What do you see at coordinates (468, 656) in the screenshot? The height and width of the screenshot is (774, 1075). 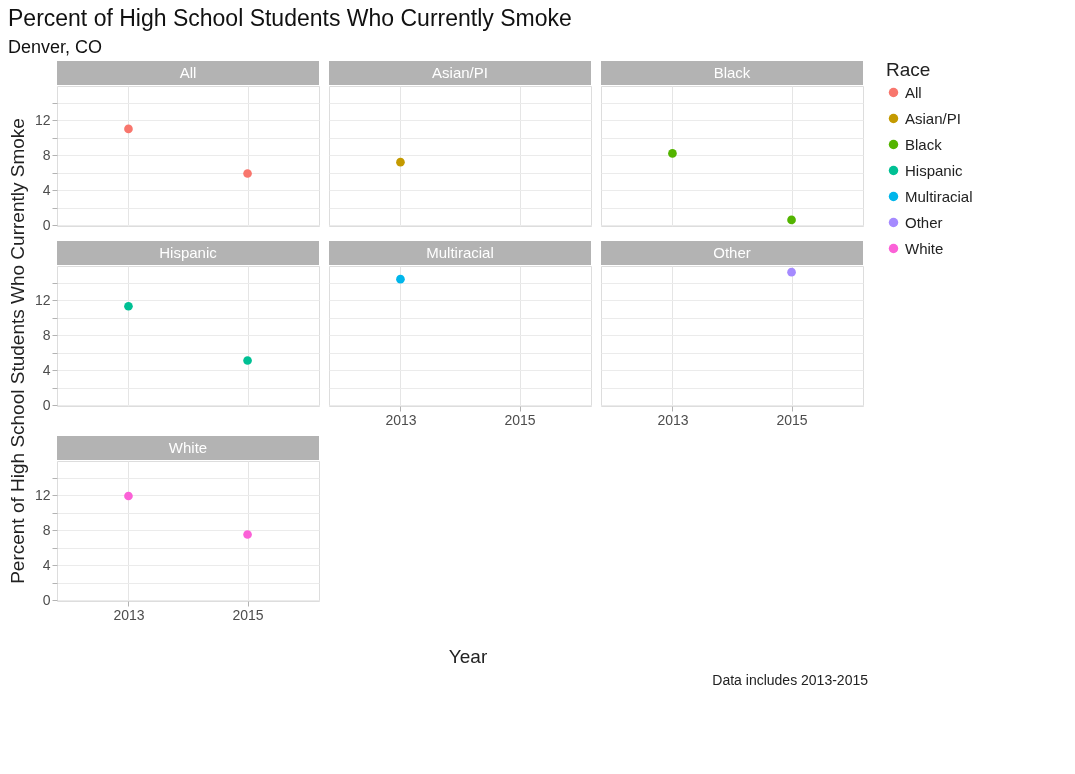 I see `x-axis-title: Year` at bounding box center [468, 656].